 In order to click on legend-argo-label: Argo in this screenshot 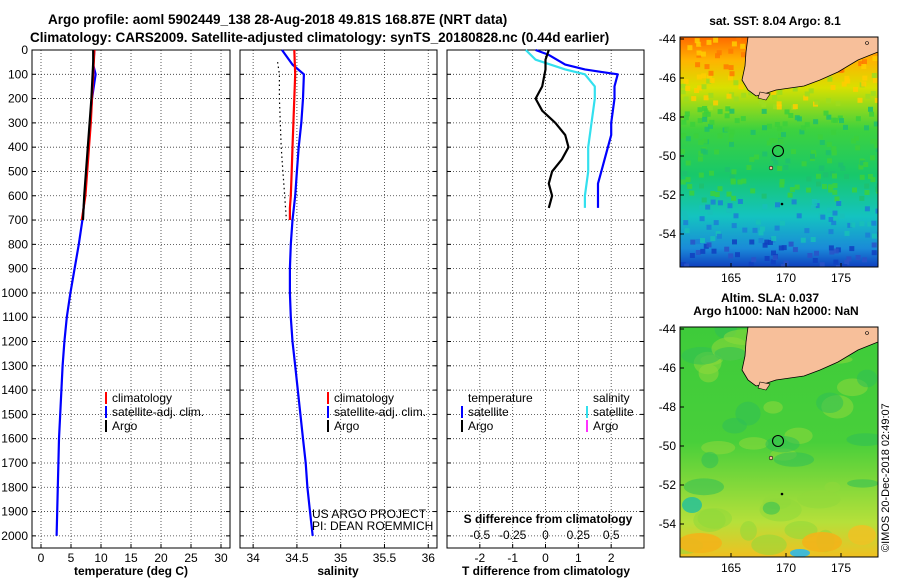, I will do `click(125, 426)`.